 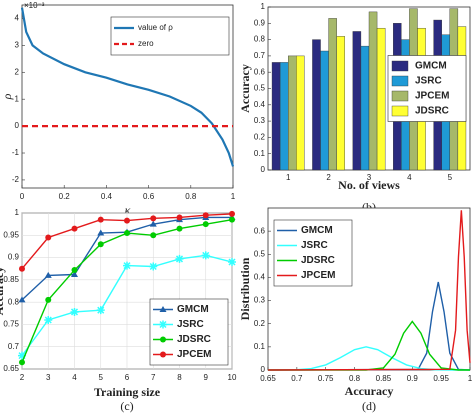 I want to click on y-tick-label: 2, so click(x=17, y=71).